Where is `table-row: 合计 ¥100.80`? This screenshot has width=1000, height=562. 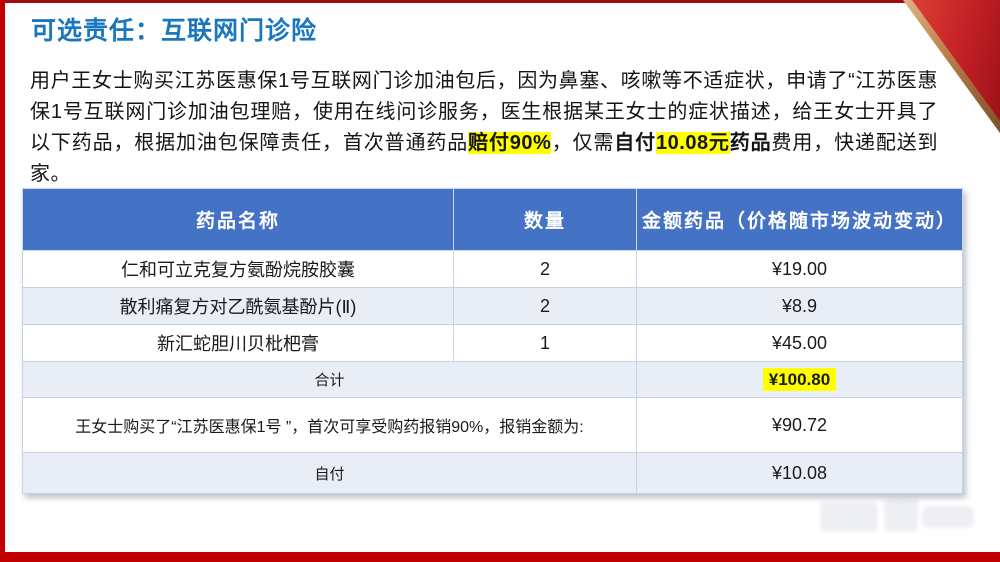 table-row: 合计 ¥100.80 is located at coordinates (492, 379).